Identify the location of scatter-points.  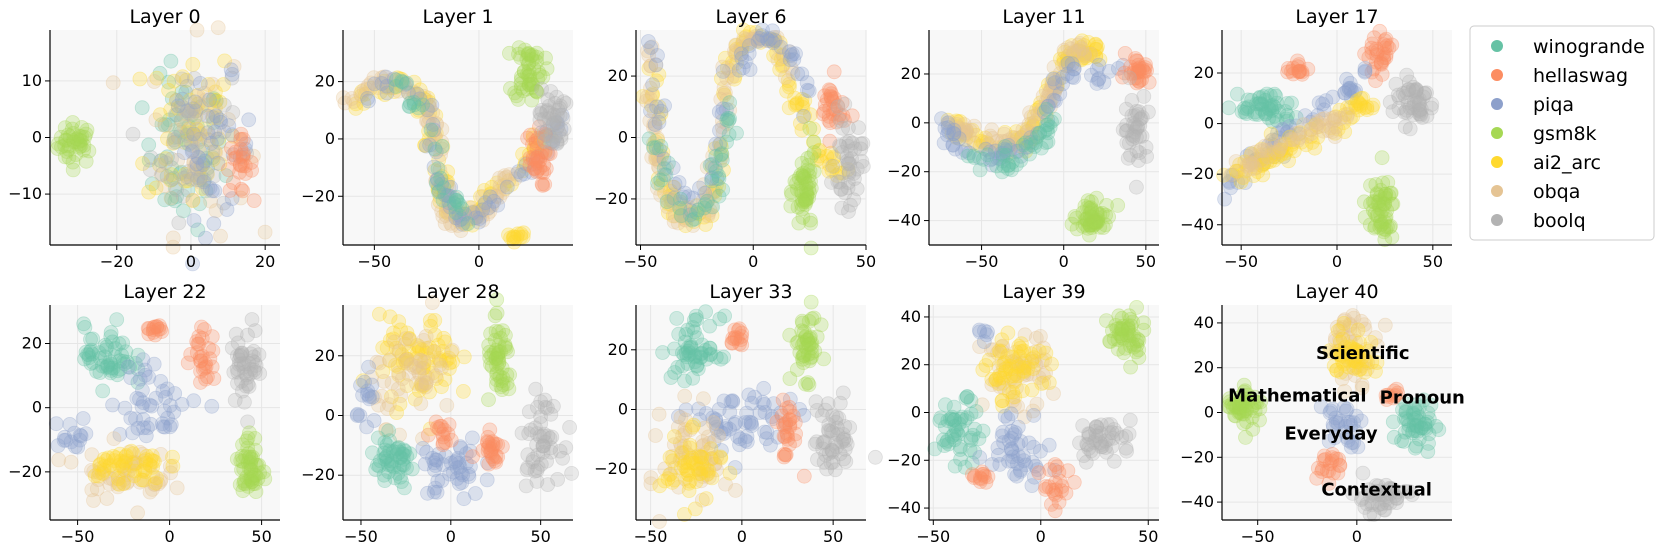
(161, 146).